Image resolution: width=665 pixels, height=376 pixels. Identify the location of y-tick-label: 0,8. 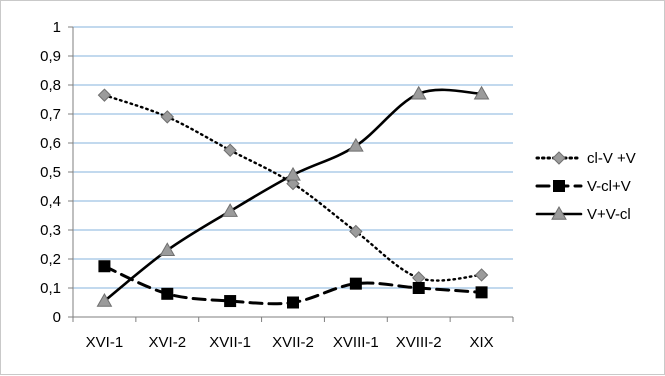
(50, 85).